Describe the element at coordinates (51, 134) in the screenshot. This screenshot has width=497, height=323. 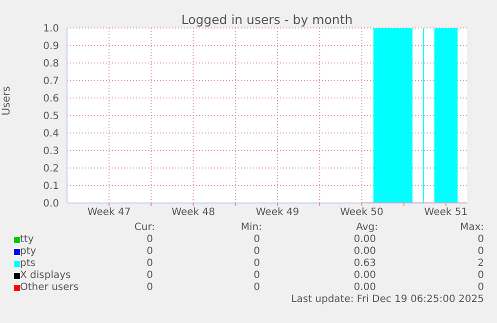
I see `y-tick-label: 0.4` at that location.